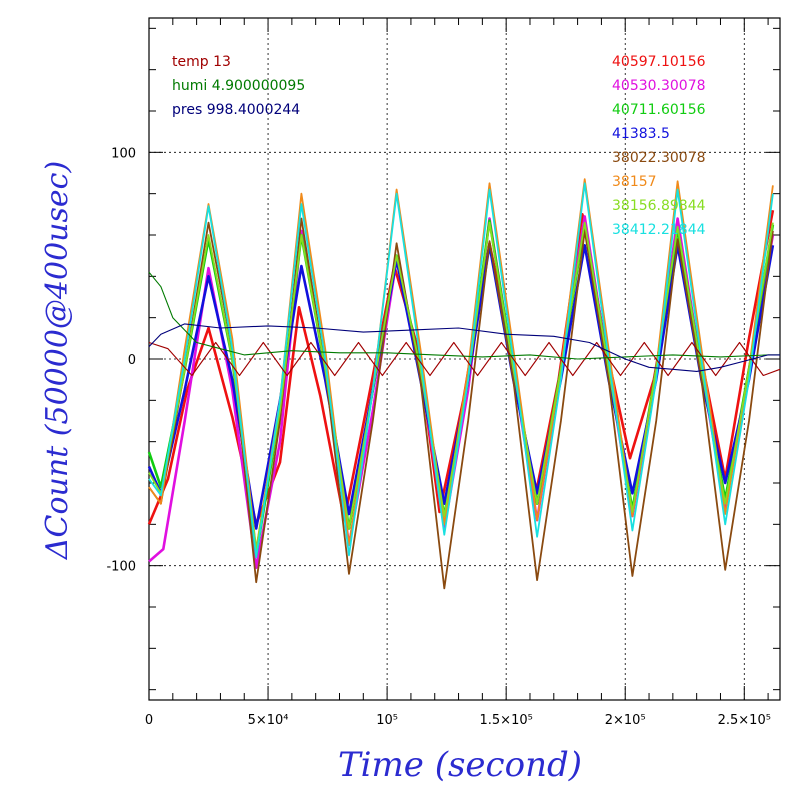  I want to click on series-legend-entry: 40530.30078, so click(659, 86).